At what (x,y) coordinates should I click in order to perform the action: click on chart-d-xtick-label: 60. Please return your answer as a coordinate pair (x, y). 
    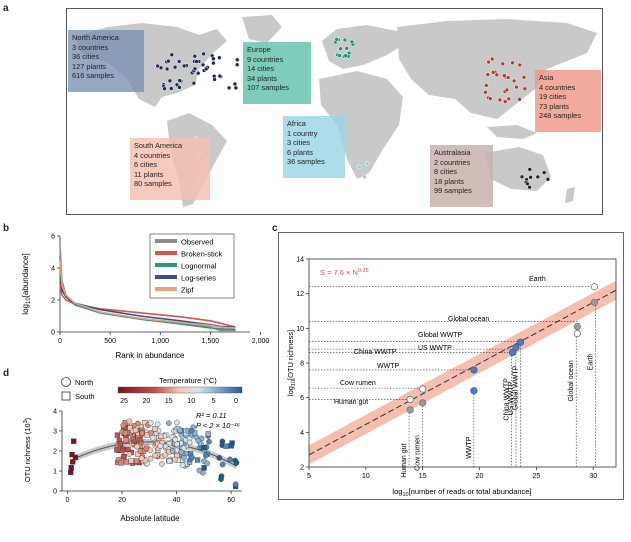
    Looking at the image, I should click on (231, 500).